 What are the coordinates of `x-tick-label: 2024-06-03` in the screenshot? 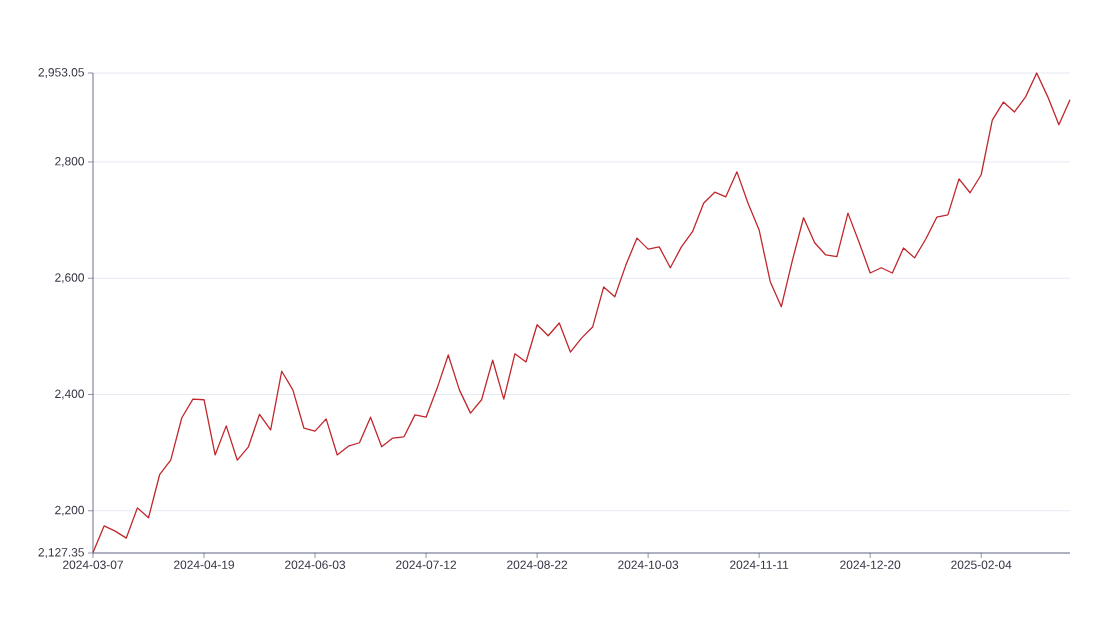 It's located at (315, 564).